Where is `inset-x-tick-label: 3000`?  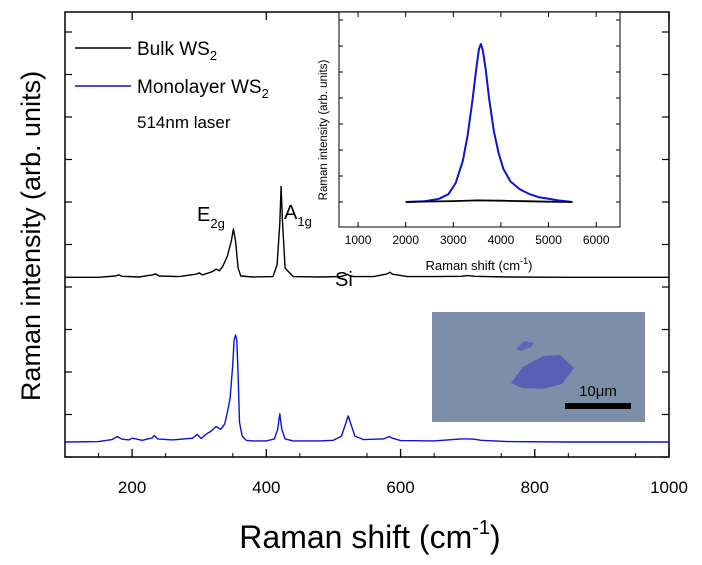
inset-x-tick-label: 3000 is located at coordinates (453, 240).